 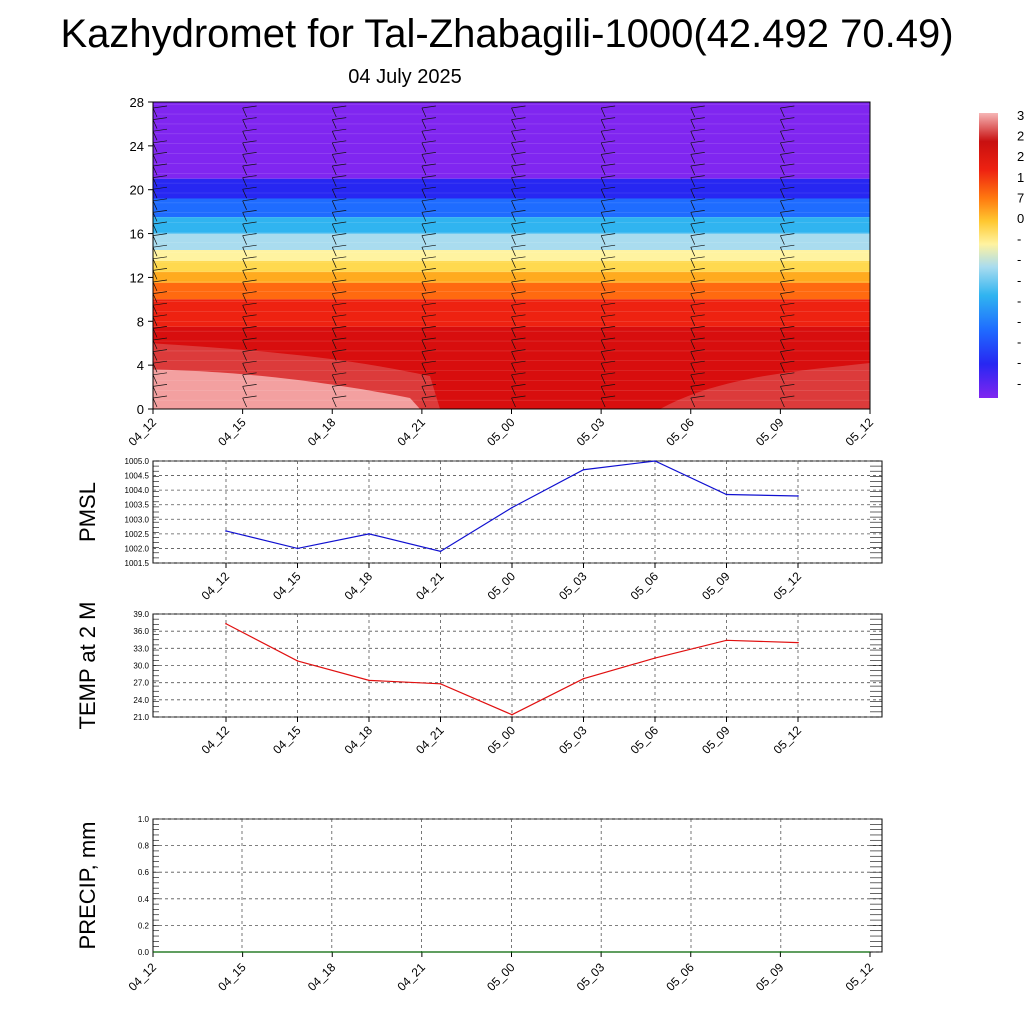 I want to click on temp-ylabel: TEMP at 2 M, so click(x=87, y=666).